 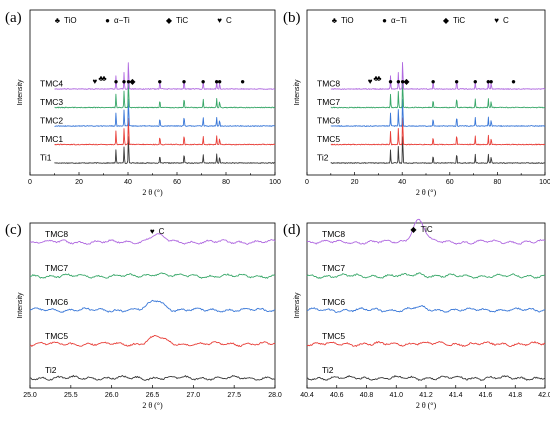 I want to click on x-tick-label: 41.2, so click(x=426, y=395).